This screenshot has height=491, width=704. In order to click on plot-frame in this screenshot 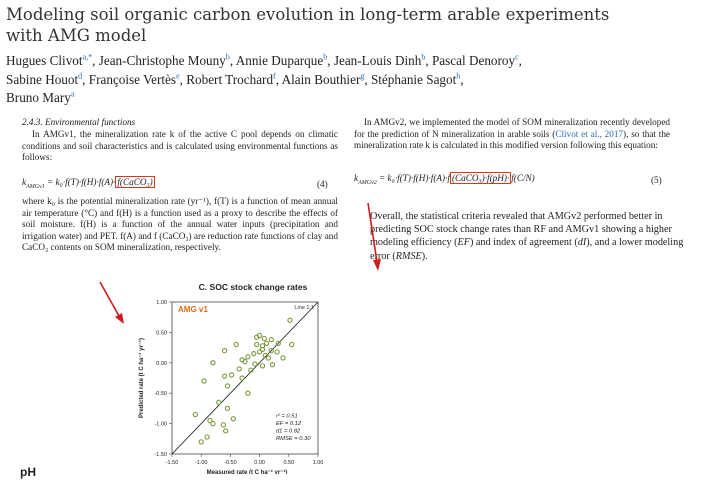, I will do `click(245, 378)`.